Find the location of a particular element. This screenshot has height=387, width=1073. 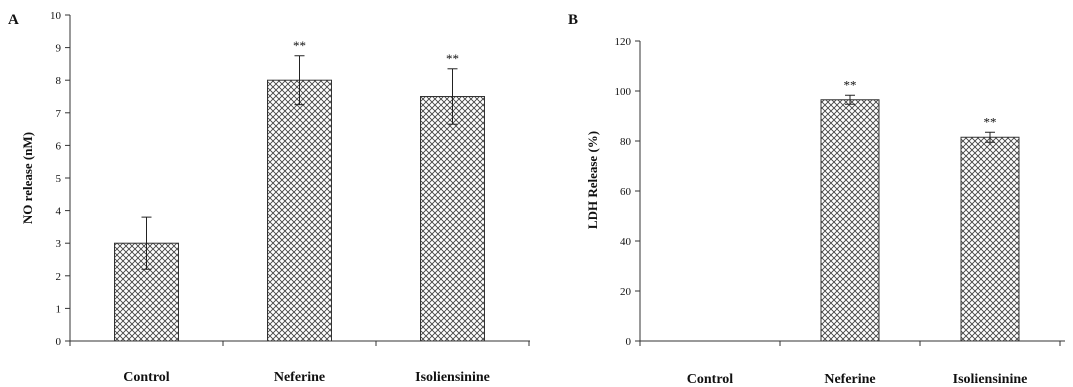

y-tick-label-b: 100 is located at coordinates (623, 92).